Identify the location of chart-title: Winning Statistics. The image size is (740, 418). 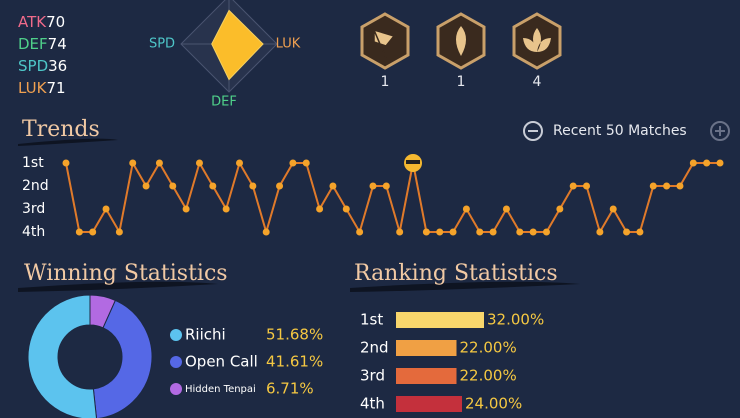
(126, 273).